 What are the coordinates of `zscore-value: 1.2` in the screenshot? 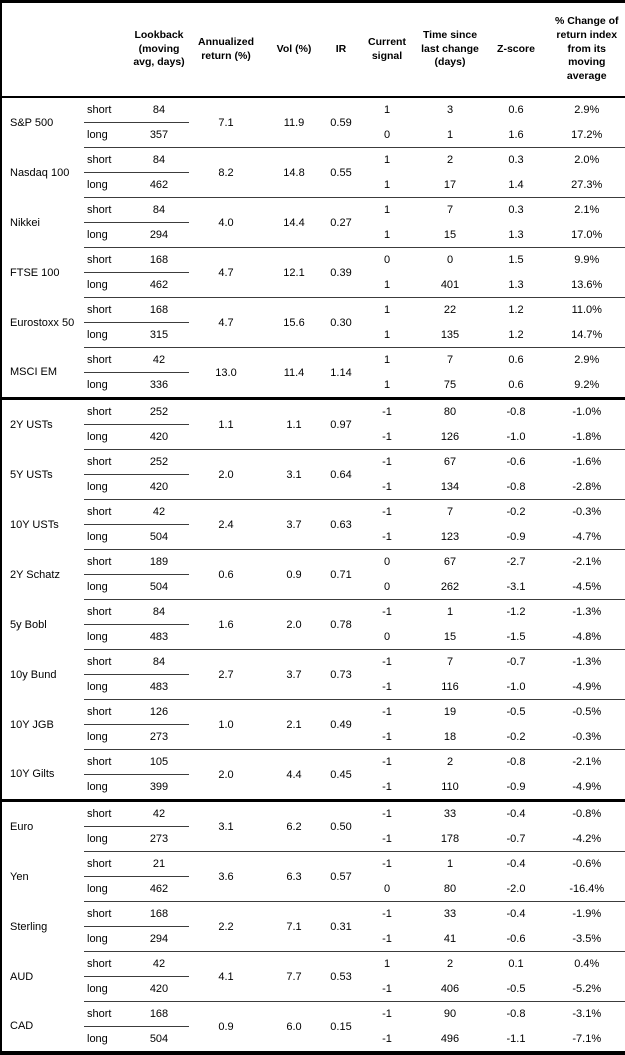 It's located at (516, 334).